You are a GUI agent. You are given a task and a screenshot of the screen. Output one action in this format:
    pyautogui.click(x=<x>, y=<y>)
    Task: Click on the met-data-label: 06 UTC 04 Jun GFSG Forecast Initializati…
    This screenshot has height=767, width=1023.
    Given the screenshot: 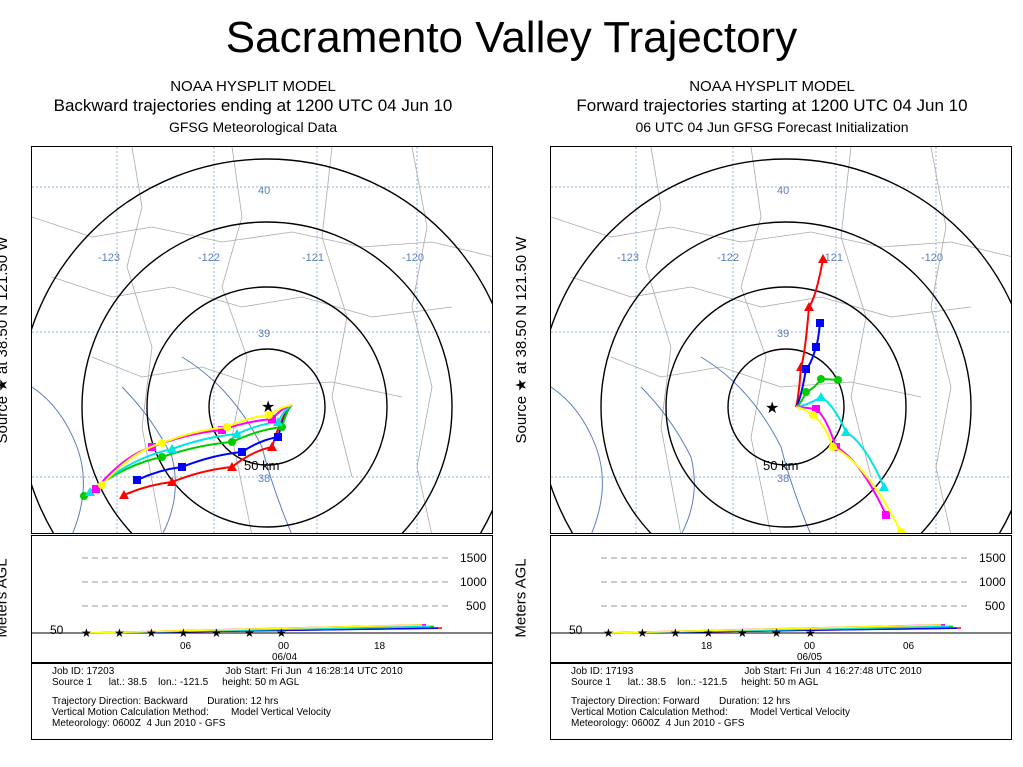 What is the action you would take?
    pyautogui.click(x=772, y=127)
    